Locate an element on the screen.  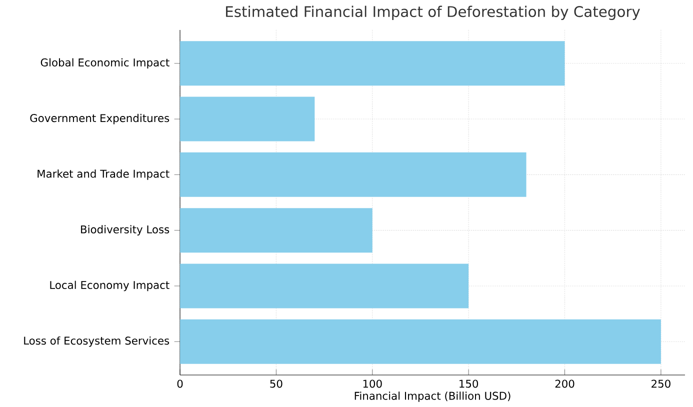
x-tick-label: 250 is located at coordinates (661, 384).